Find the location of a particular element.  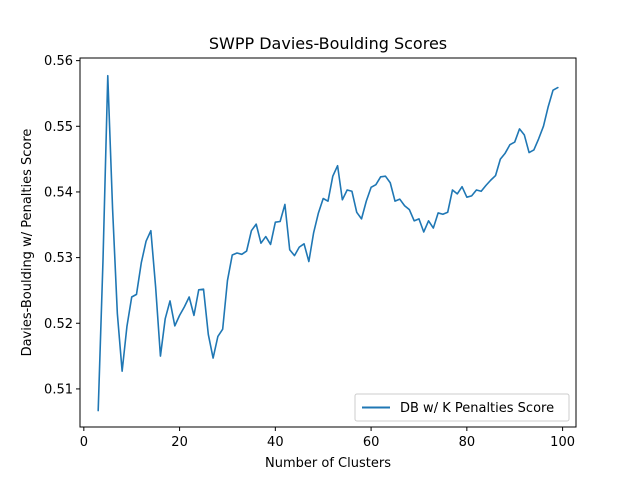

x-tick-label: 0 is located at coordinates (84, 442).